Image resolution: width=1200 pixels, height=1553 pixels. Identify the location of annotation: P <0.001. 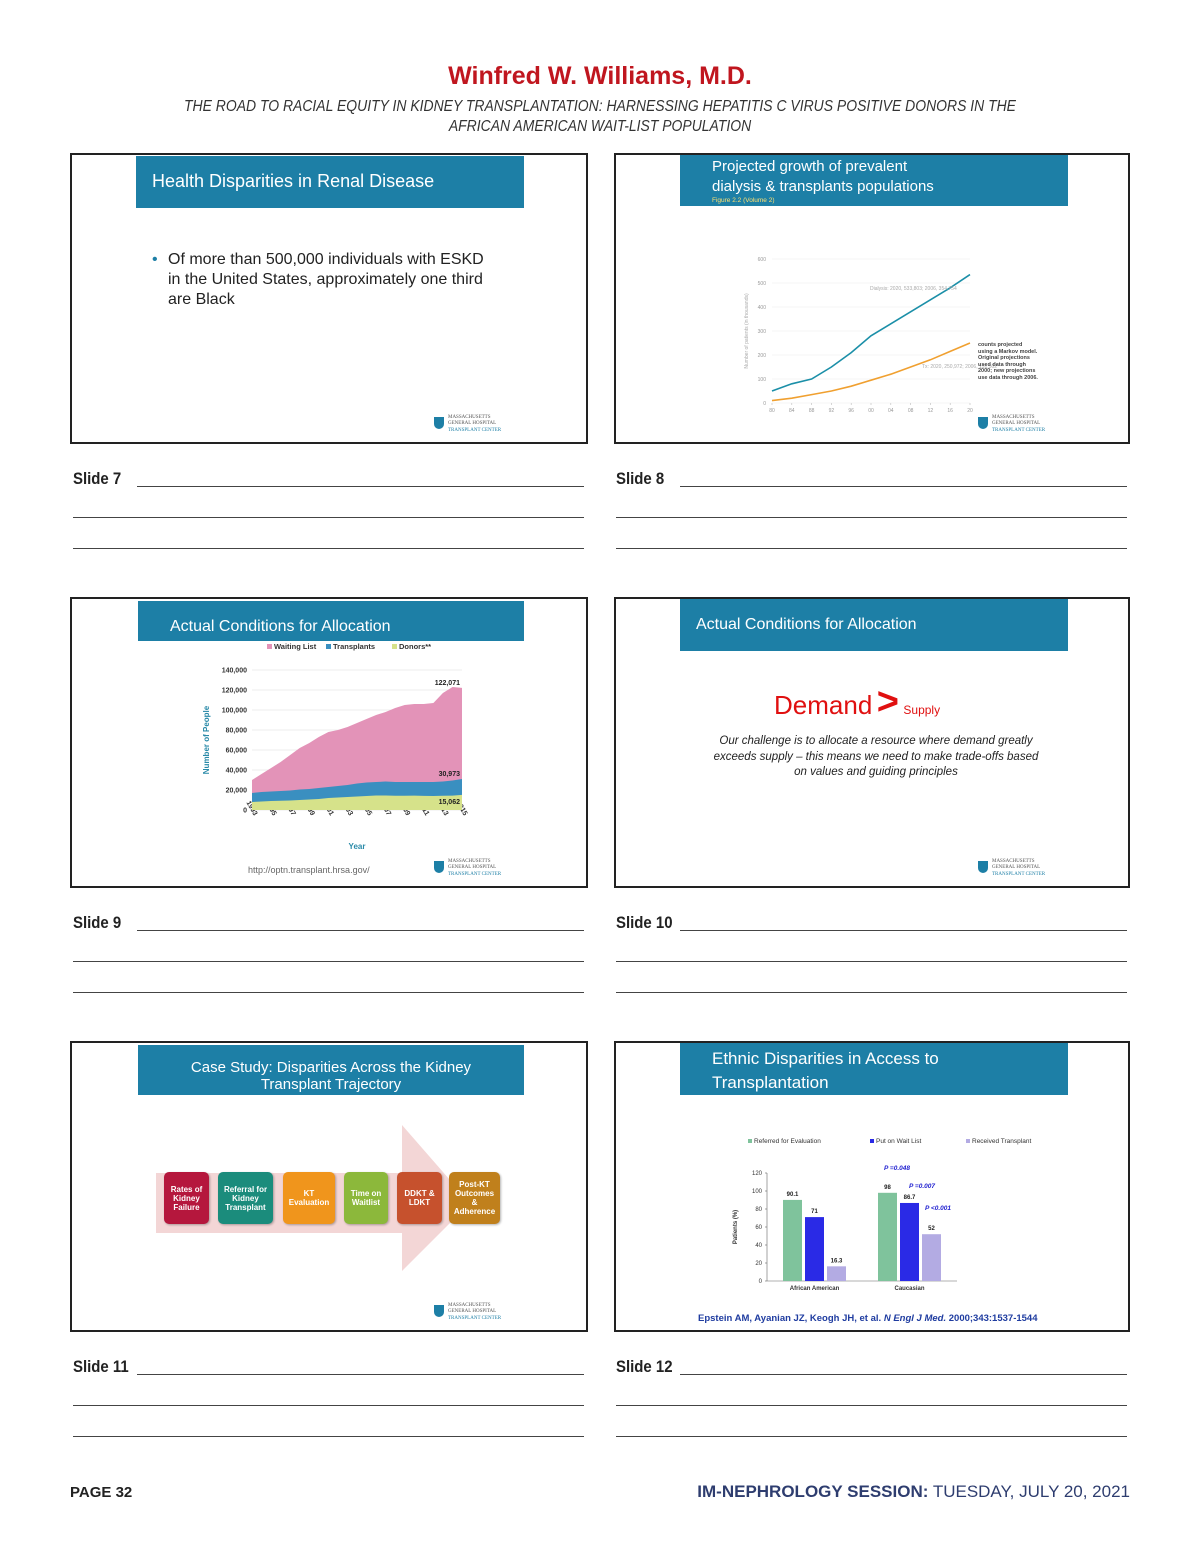
(938, 1208).